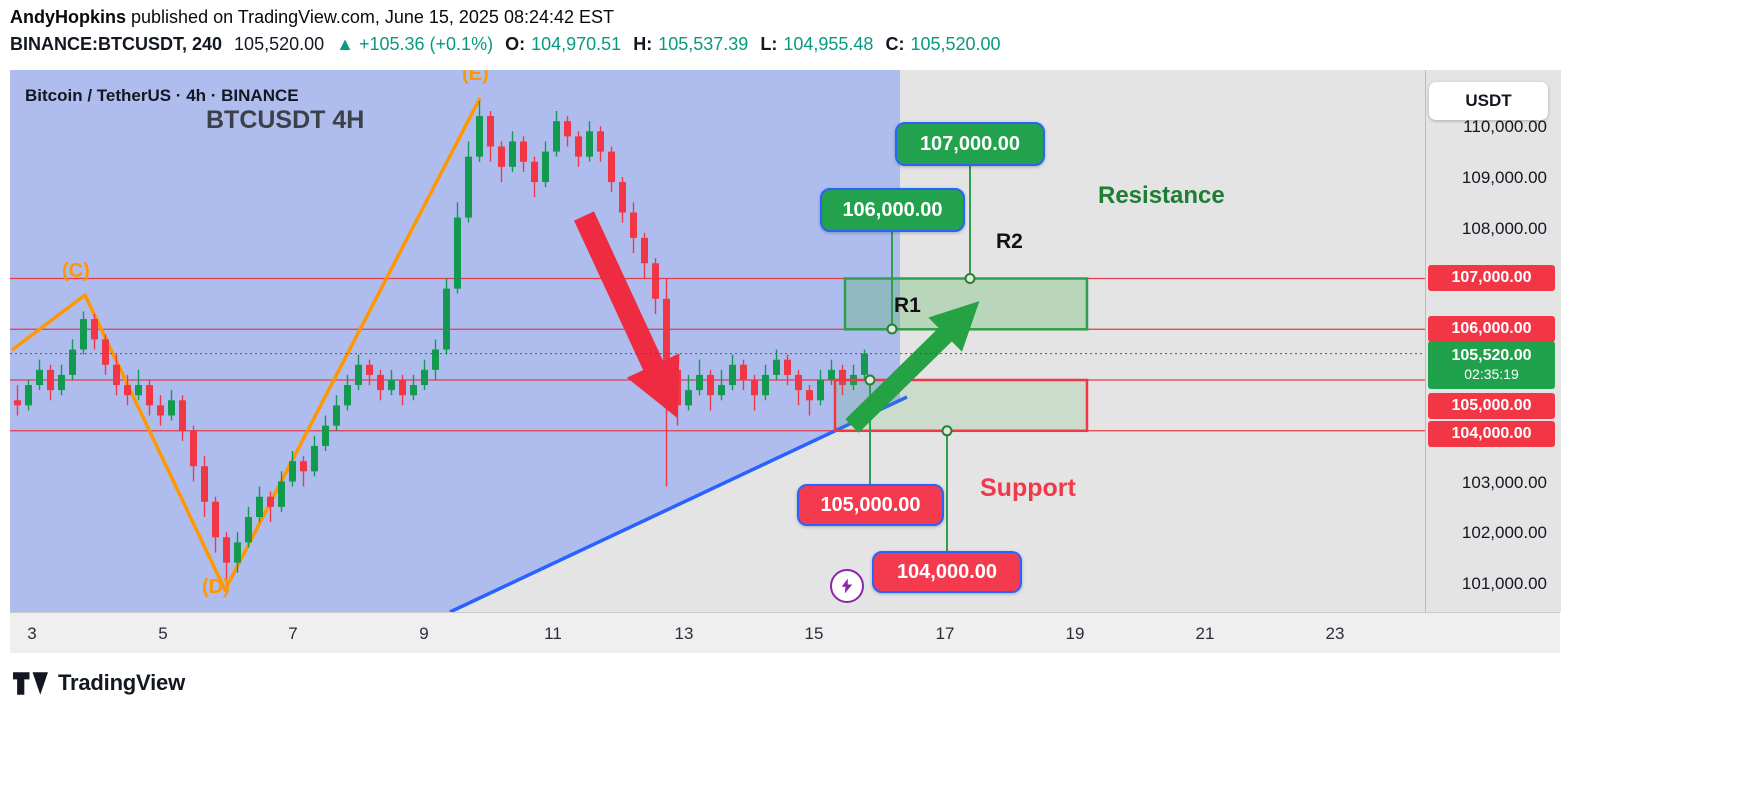 Image resolution: width=1749 pixels, height=801 pixels. I want to click on current-price-badge: 105,520.00 02:35:19, so click(1491, 365).